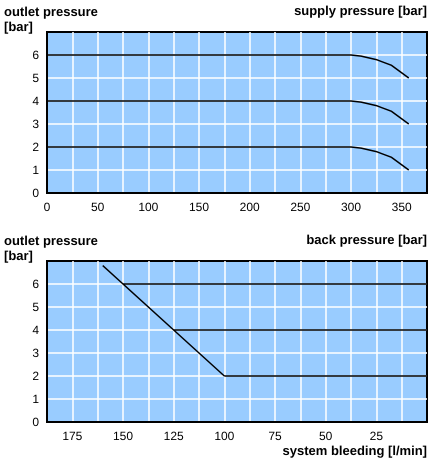 This screenshot has height=459, width=441. What do you see at coordinates (402, 207) in the screenshot?
I see `x-tick-label: 350` at bounding box center [402, 207].